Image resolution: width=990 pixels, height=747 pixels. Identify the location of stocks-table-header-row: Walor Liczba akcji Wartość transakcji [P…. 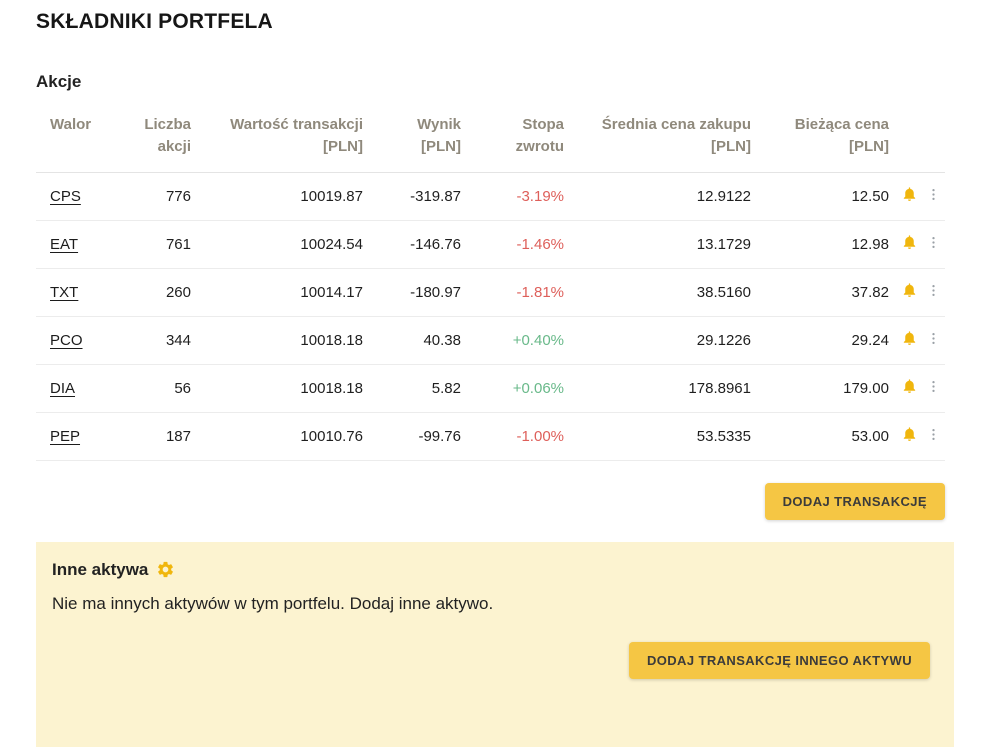
(490, 137).